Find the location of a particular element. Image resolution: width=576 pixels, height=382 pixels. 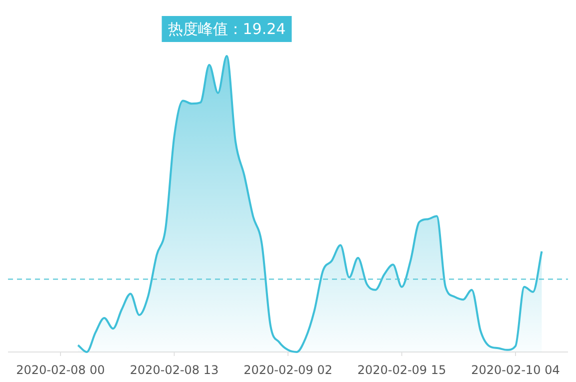

annotation: 热度峰值：19.24 is located at coordinates (227, 29).